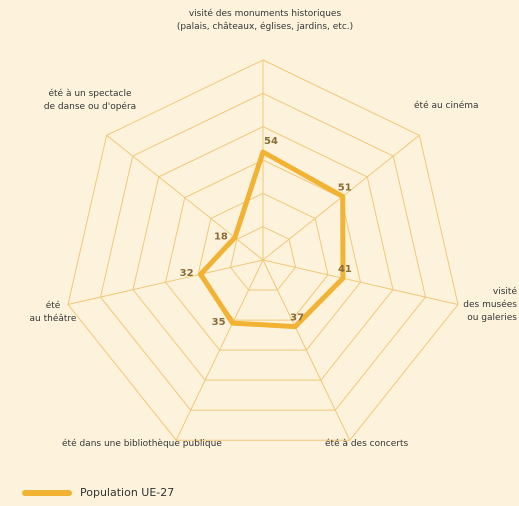 This screenshot has height=506, width=519. I want to click on value-labels: 54 51 41 37 35 32 18, so click(266, 232).